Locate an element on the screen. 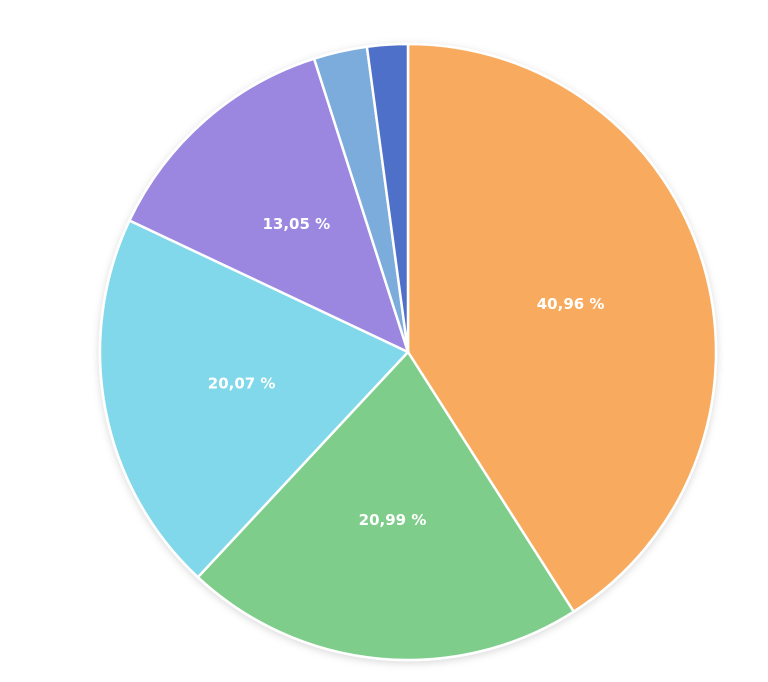  data-label: 20,99 % is located at coordinates (393, 520).